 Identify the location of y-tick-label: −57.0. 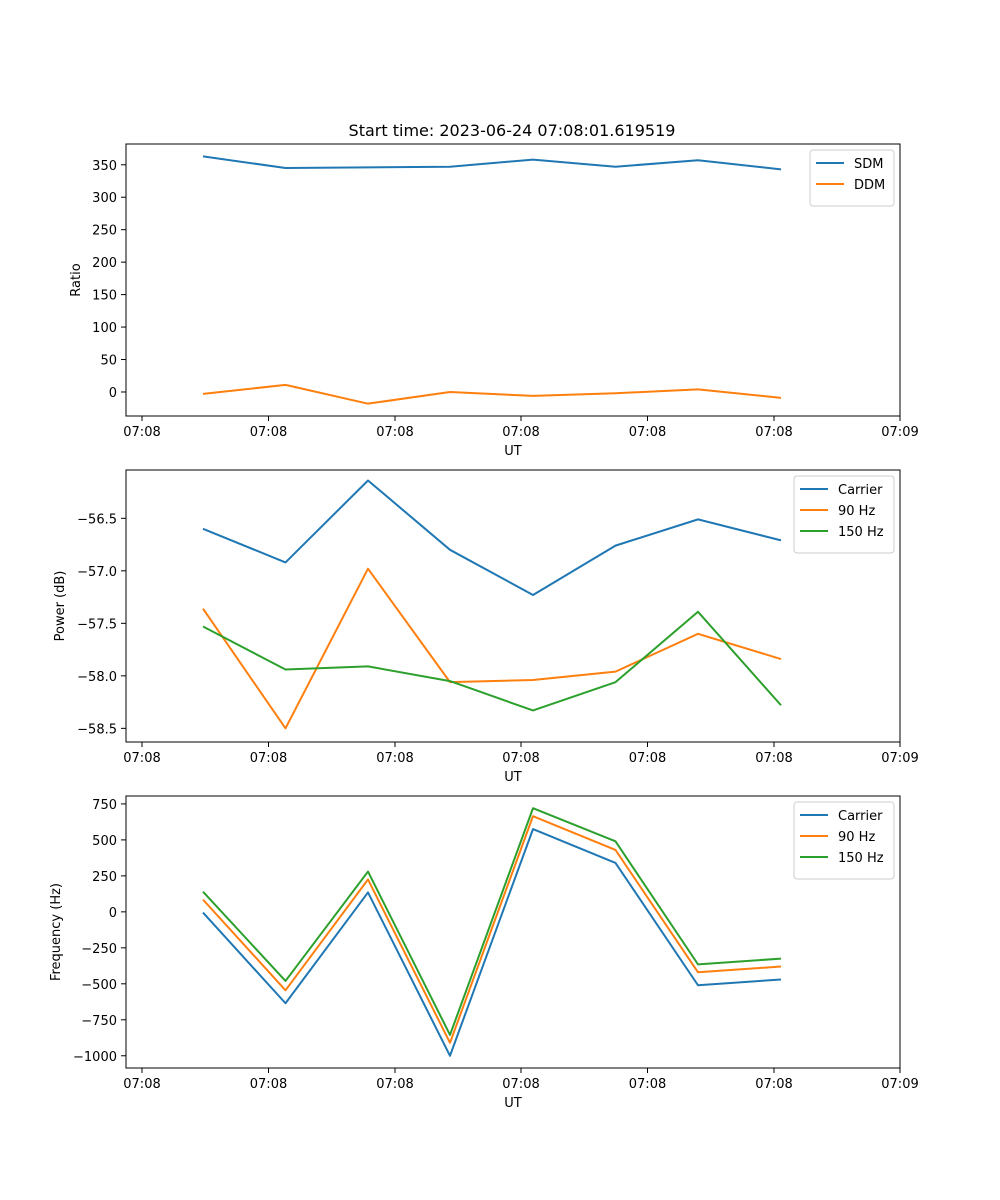
(97, 572).